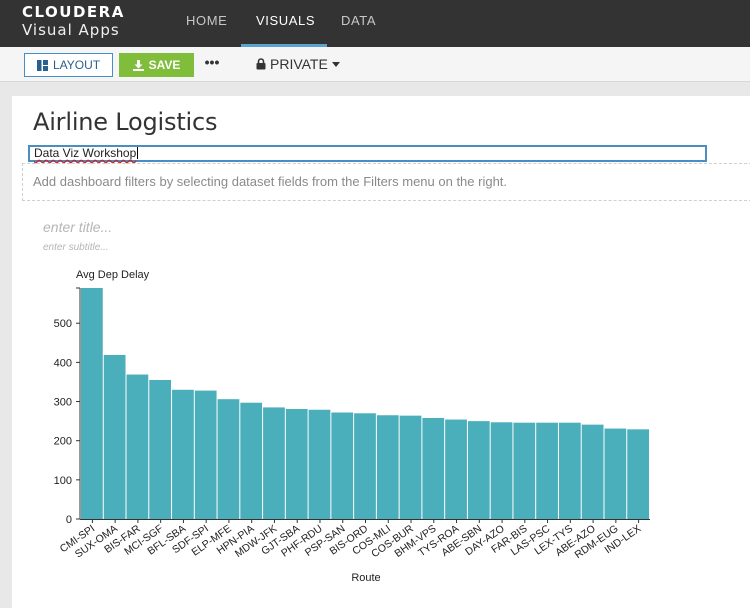  What do you see at coordinates (138, 153) in the screenshot?
I see `text-cursor` at bounding box center [138, 153].